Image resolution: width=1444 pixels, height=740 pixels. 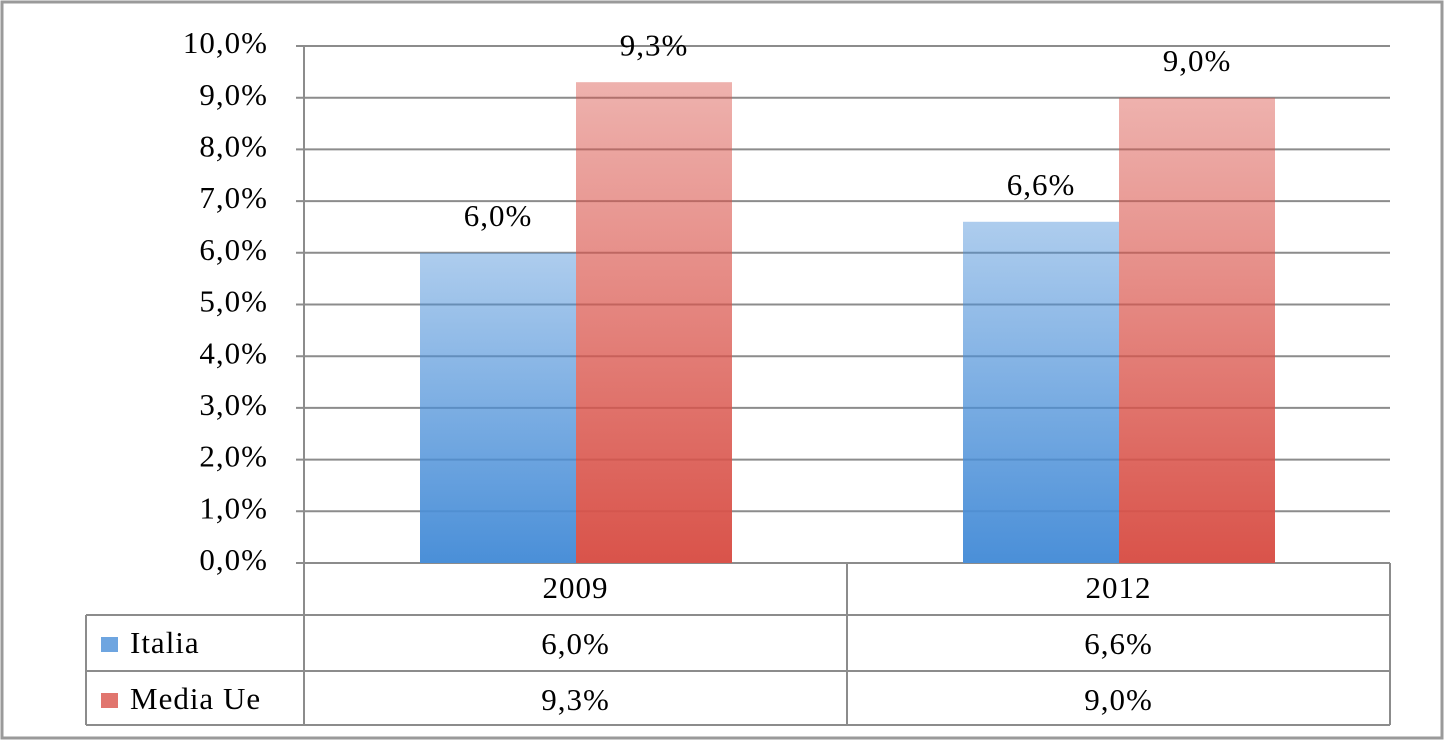 I want to click on y-tick-label: 1,0%, so click(x=233, y=507).